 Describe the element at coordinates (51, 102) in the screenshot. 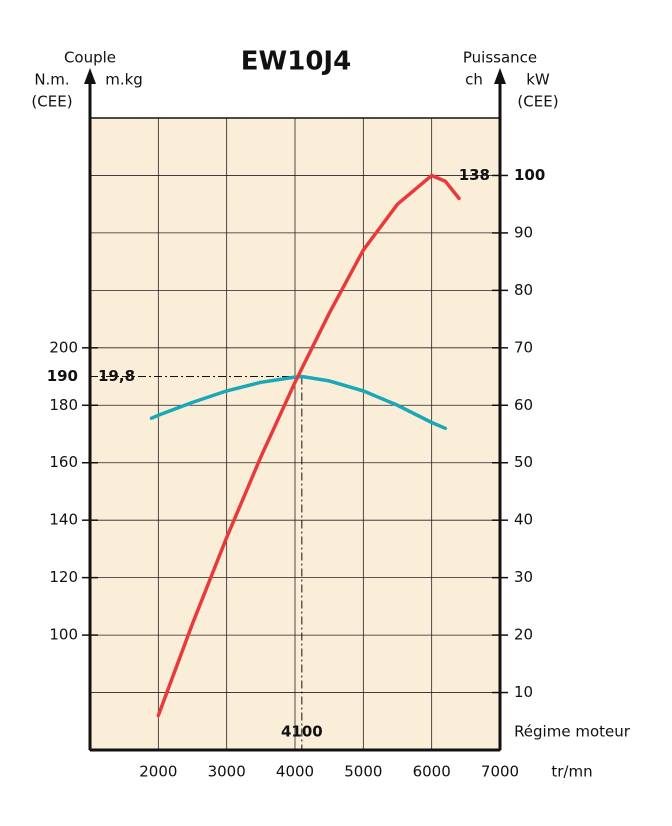

I see `y-norm: (CEE)` at that location.